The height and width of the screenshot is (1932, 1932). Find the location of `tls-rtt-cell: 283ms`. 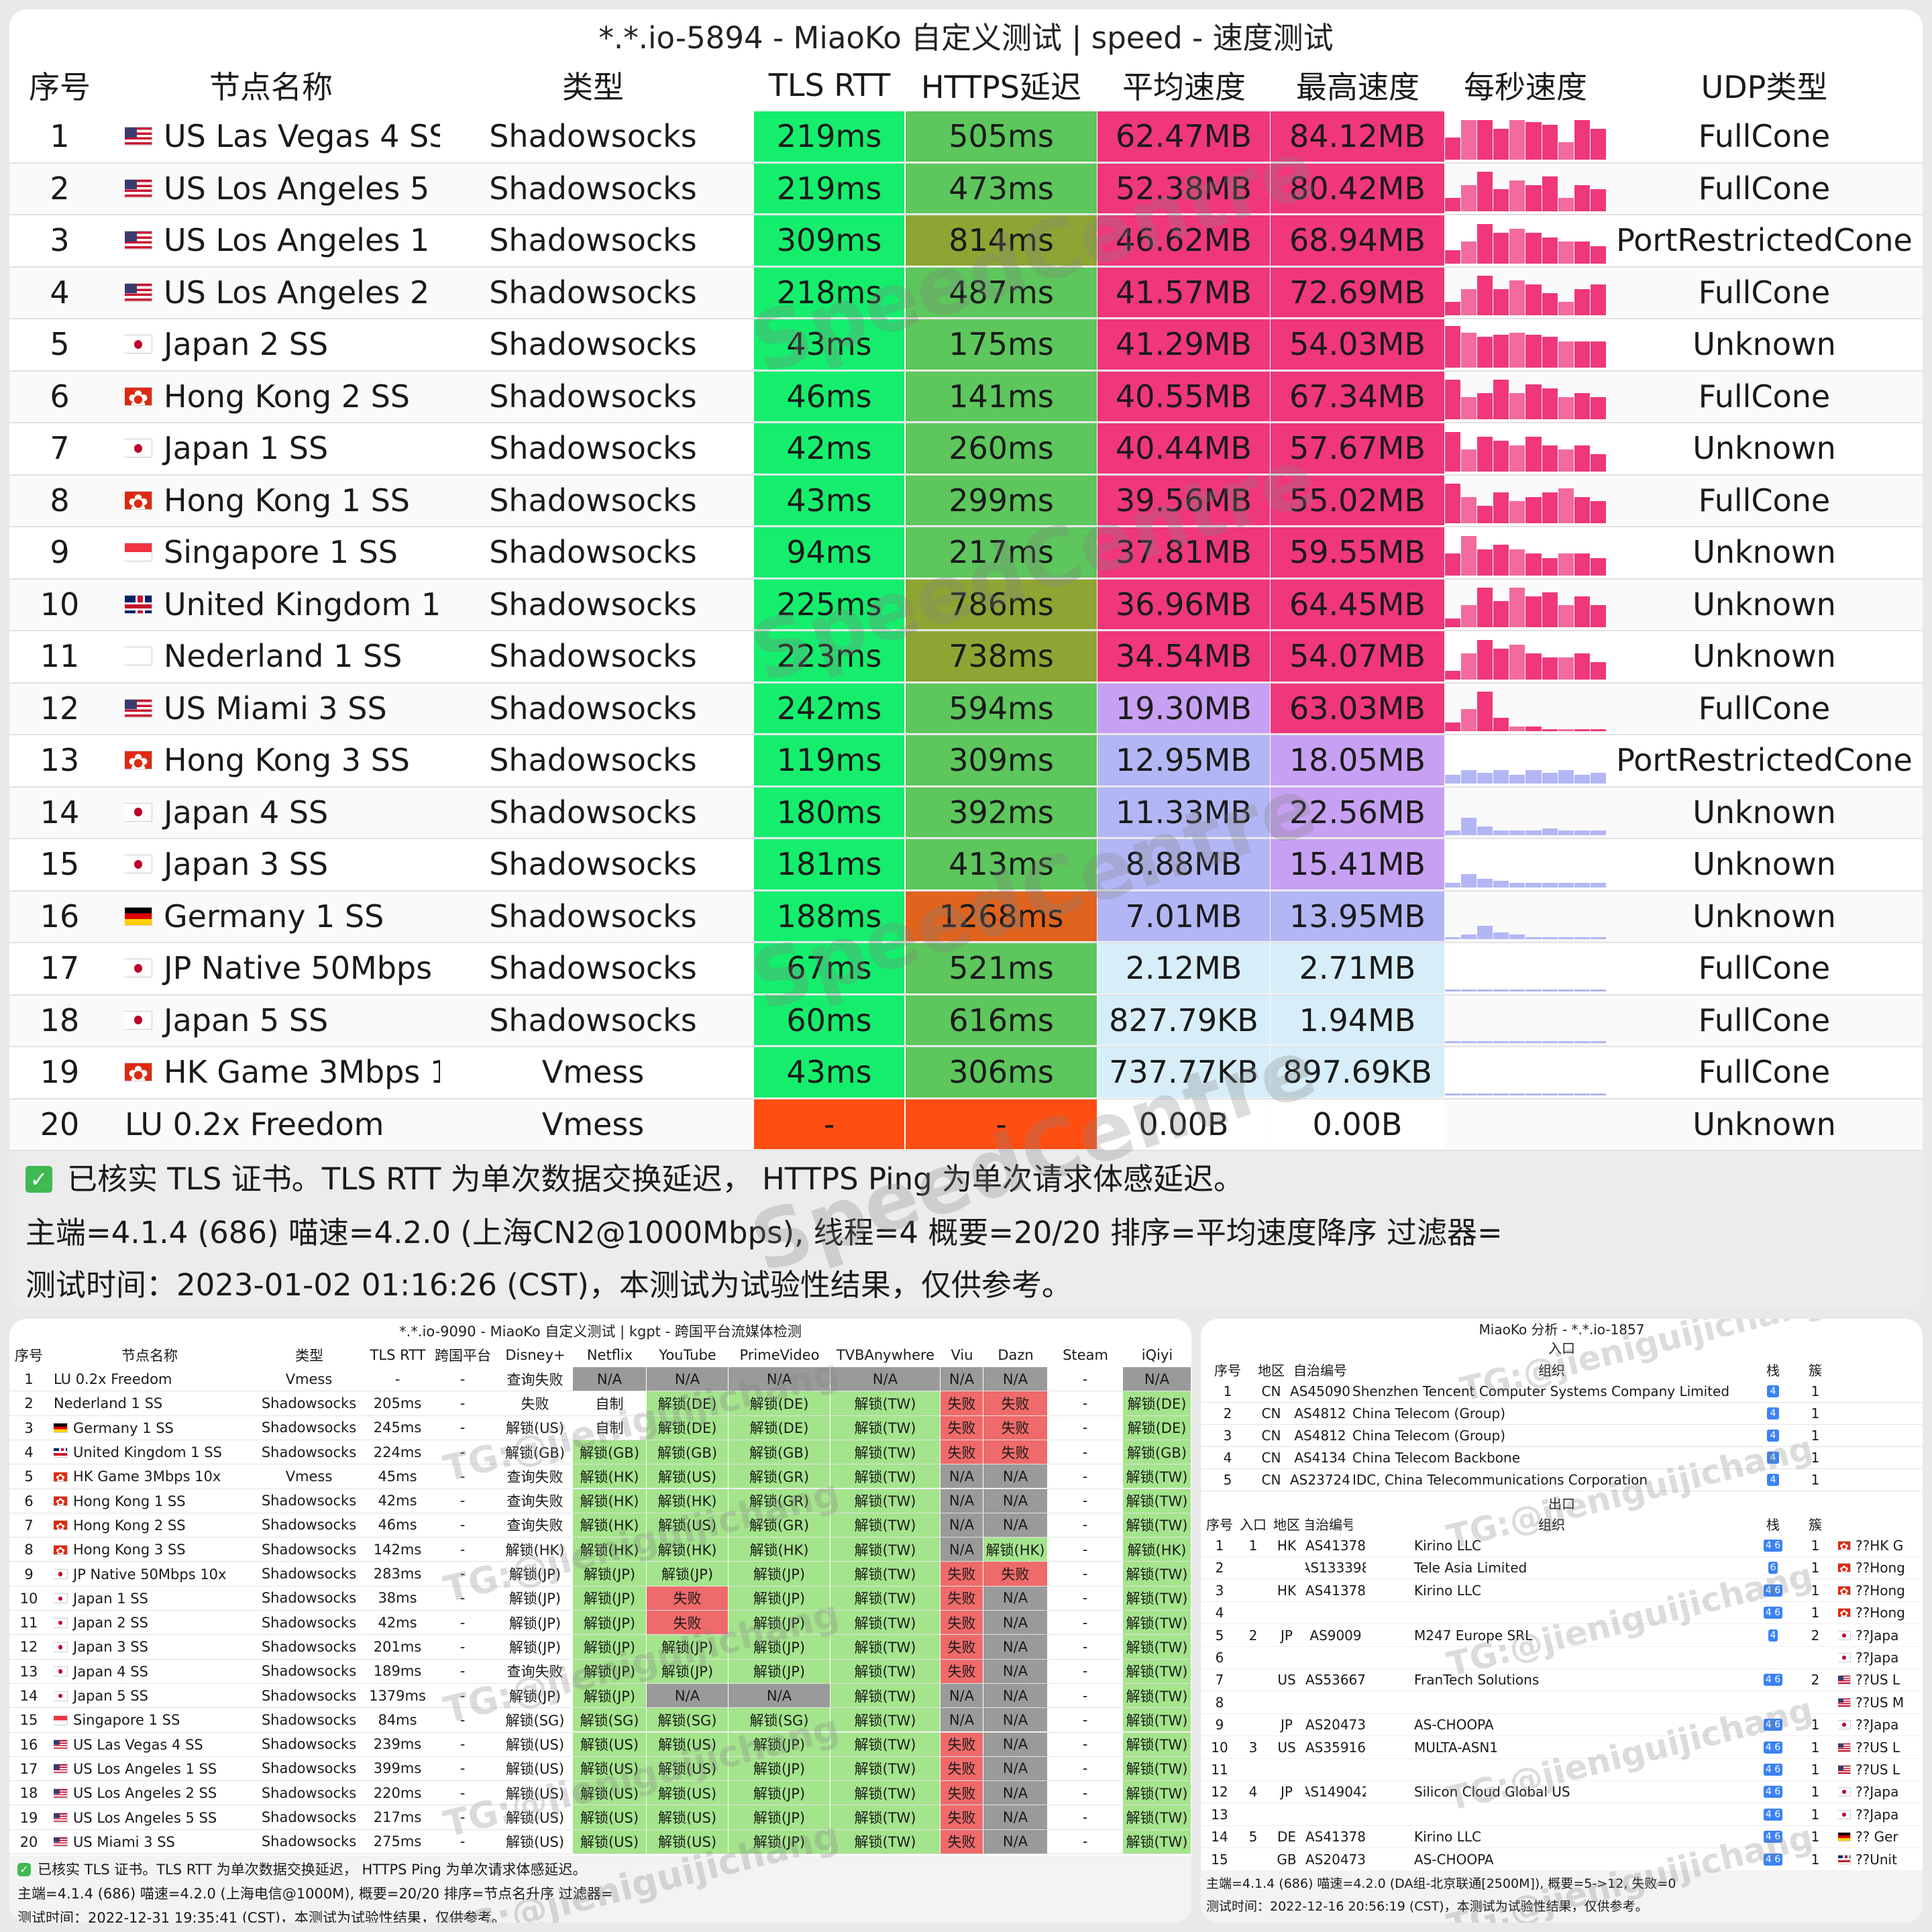

tls-rtt-cell: 283ms is located at coordinates (397, 1574).